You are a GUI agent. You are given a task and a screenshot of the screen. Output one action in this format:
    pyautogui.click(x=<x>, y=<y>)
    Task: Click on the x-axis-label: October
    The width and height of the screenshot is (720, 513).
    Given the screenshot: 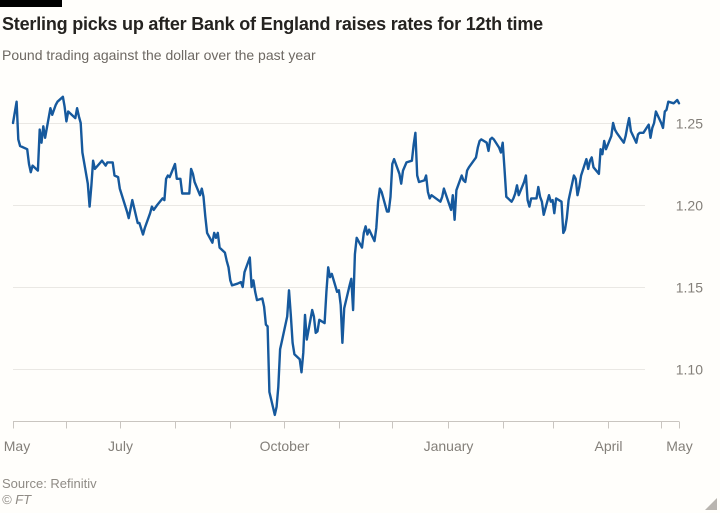 What is the action you would take?
    pyautogui.click(x=285, y=446)
    